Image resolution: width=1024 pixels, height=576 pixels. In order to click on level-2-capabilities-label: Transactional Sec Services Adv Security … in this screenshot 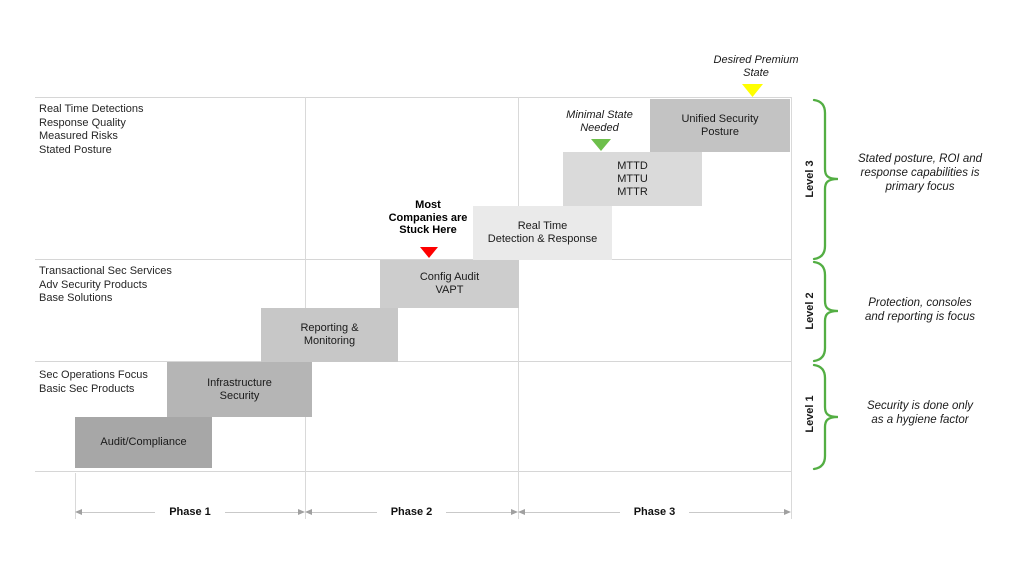, I will do `click(105, 284)`.